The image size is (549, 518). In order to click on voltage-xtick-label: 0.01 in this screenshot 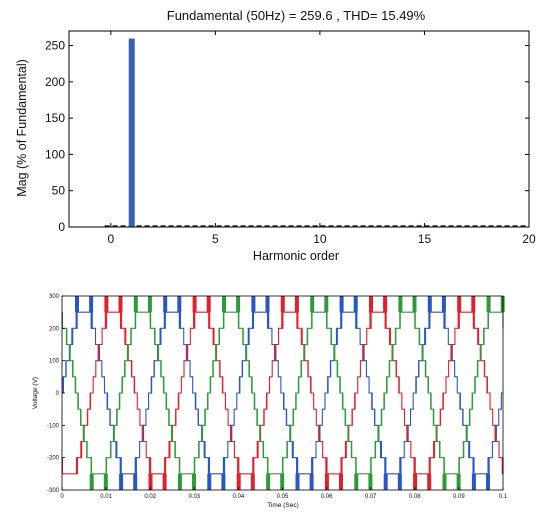, I will do `click(106, 497)`.